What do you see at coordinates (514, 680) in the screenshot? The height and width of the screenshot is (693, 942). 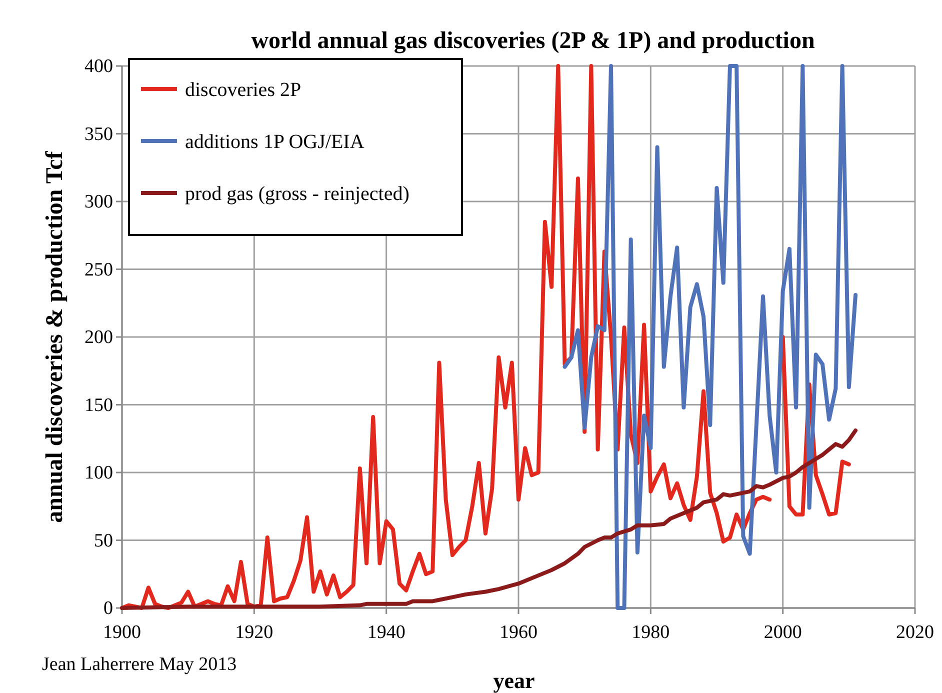 I see `x-axis-title: year` at bounding box center [514, 680].